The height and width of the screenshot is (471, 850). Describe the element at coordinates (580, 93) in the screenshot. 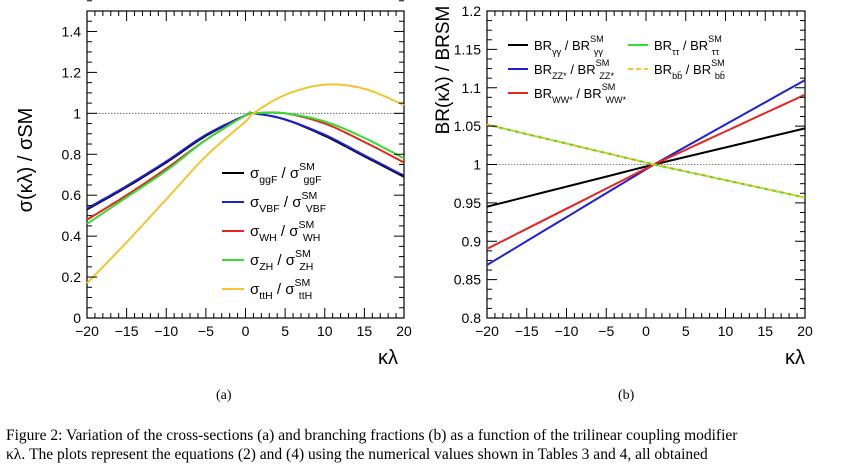

I see `legend-label: BRWW* / BRSM WW*` at that location.